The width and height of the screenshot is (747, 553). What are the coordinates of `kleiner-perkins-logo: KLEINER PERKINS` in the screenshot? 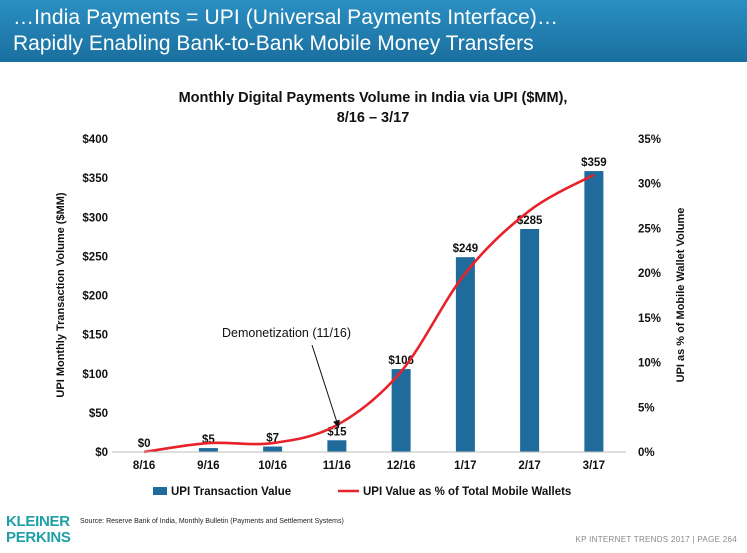 It's located at (38, 529).